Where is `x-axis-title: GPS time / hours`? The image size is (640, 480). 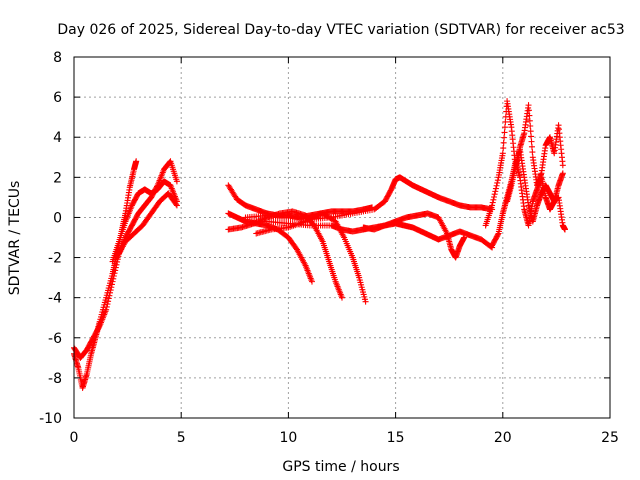
x-axis-title: GPS time / hours is located at coordinates (340, 467).